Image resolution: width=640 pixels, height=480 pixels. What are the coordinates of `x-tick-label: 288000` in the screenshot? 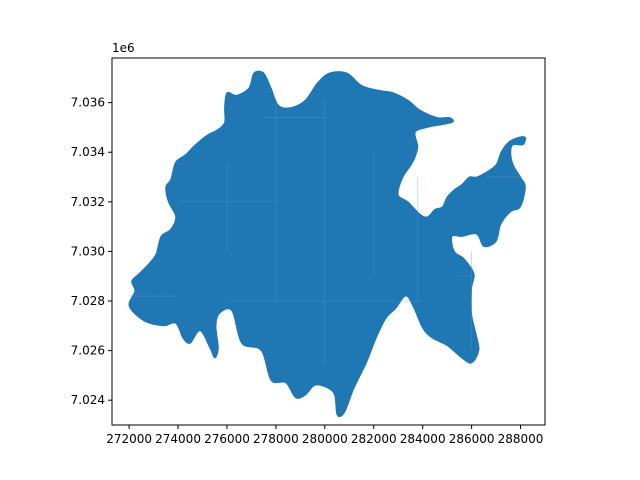 It's located at (521, 439).